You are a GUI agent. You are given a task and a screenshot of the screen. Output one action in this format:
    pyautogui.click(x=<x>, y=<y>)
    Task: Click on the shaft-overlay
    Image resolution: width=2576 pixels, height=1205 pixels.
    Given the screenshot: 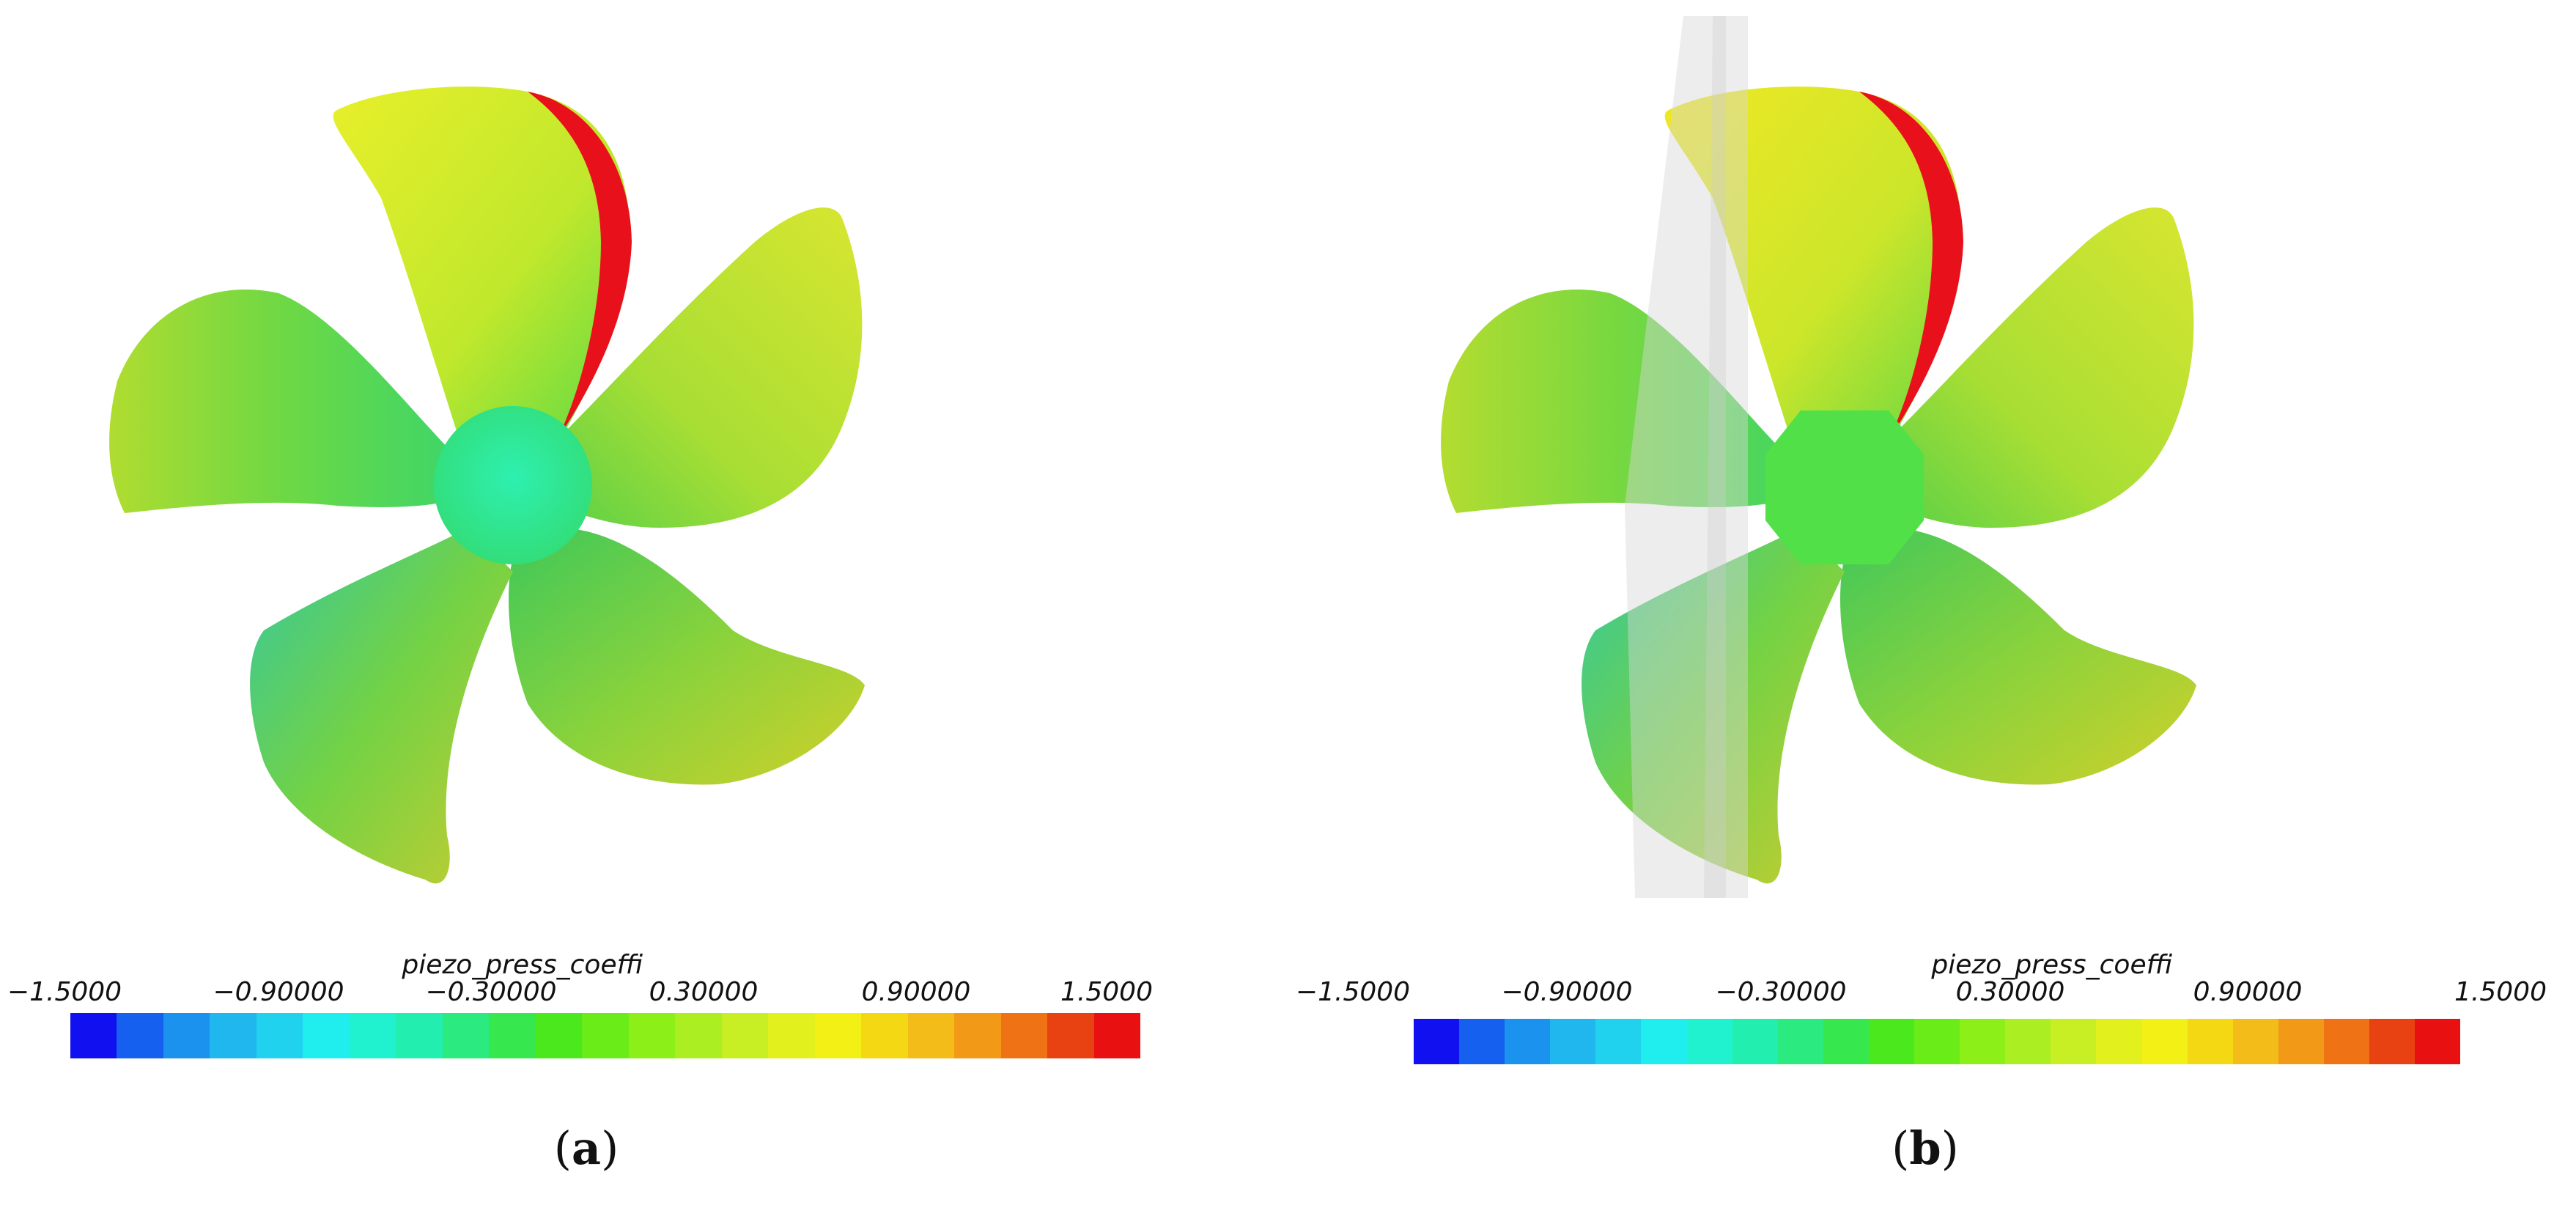 What is the action you would take?
    pyautogui.click(x=1686, y=457)
    